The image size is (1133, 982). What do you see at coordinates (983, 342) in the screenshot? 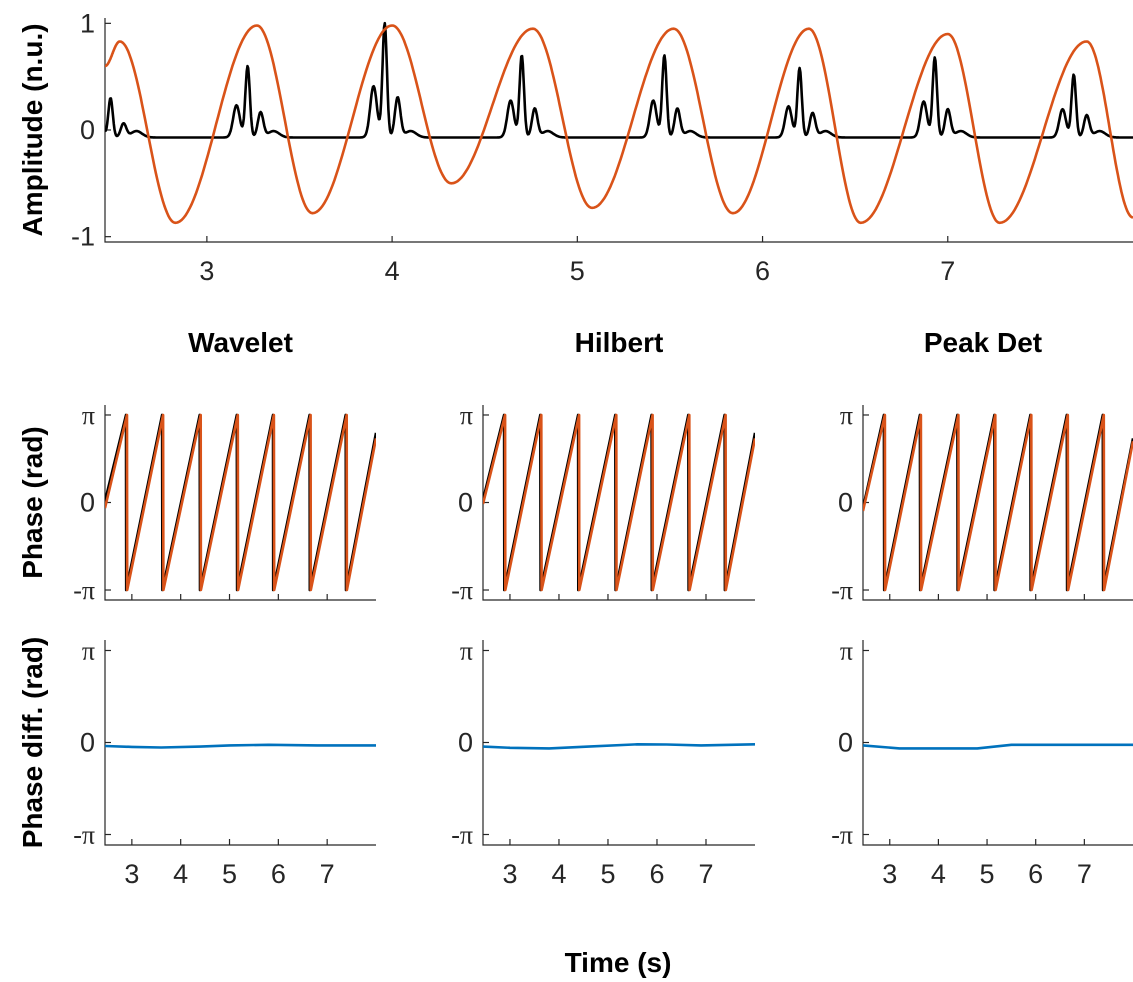
I see `panel-title: Peak Det` at bounding box center [983, 342].